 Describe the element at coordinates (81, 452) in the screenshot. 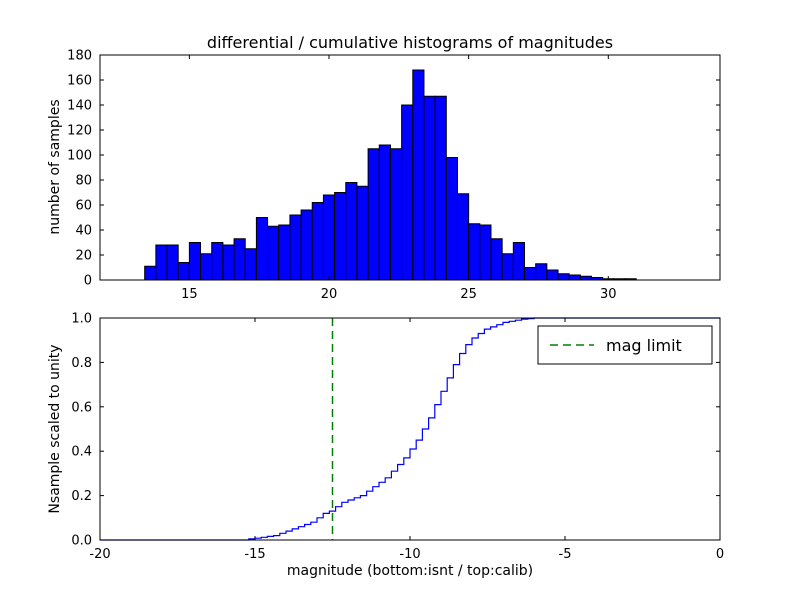

I see `svg-text: 0.4` at that location.